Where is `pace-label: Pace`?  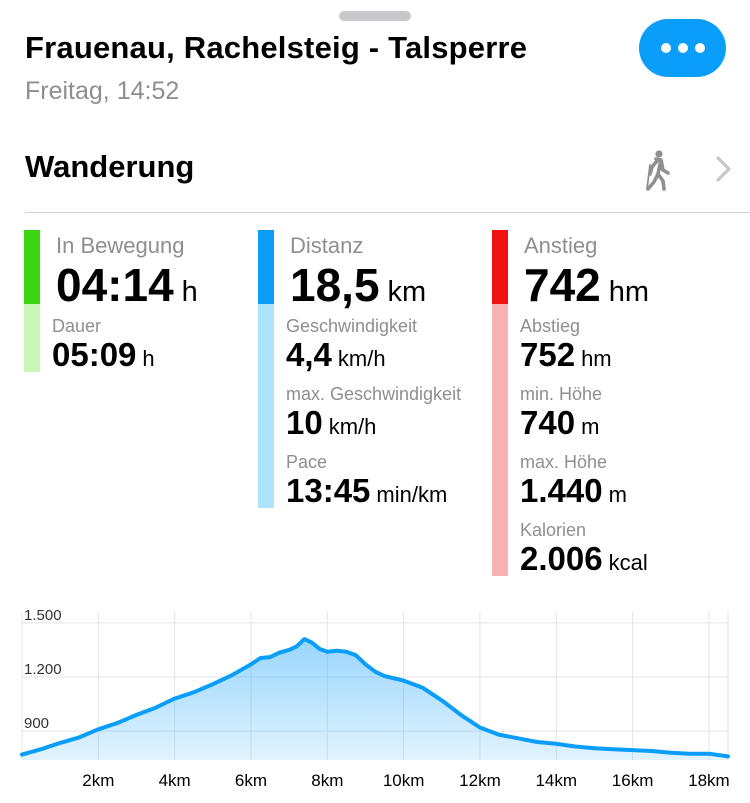 pace-label: Pace is located at coordinates (307, 462).